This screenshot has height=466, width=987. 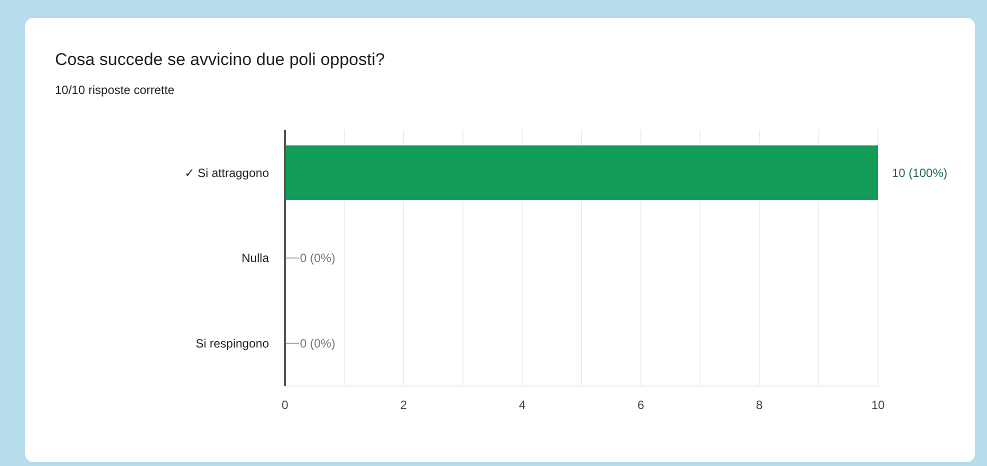 What do you see at coordinates (285, 405) in the screenshot?
I see `x-tick-label: 0` at bounding box center [285, 405].